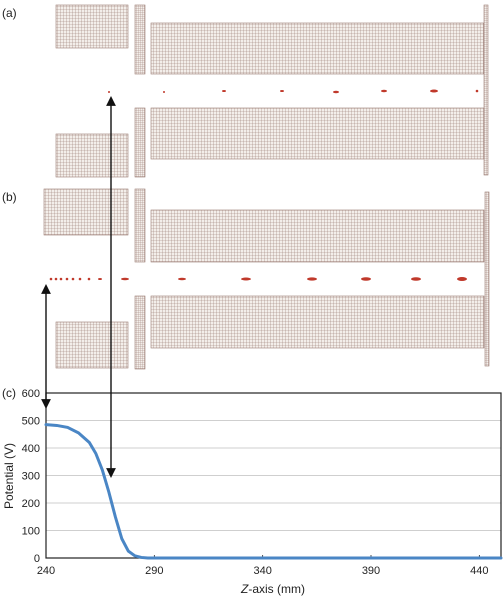 Image resolution: width=503 pixels, height=598 pixels. I want to click on panel-b-label: (b), so click(9, 197).